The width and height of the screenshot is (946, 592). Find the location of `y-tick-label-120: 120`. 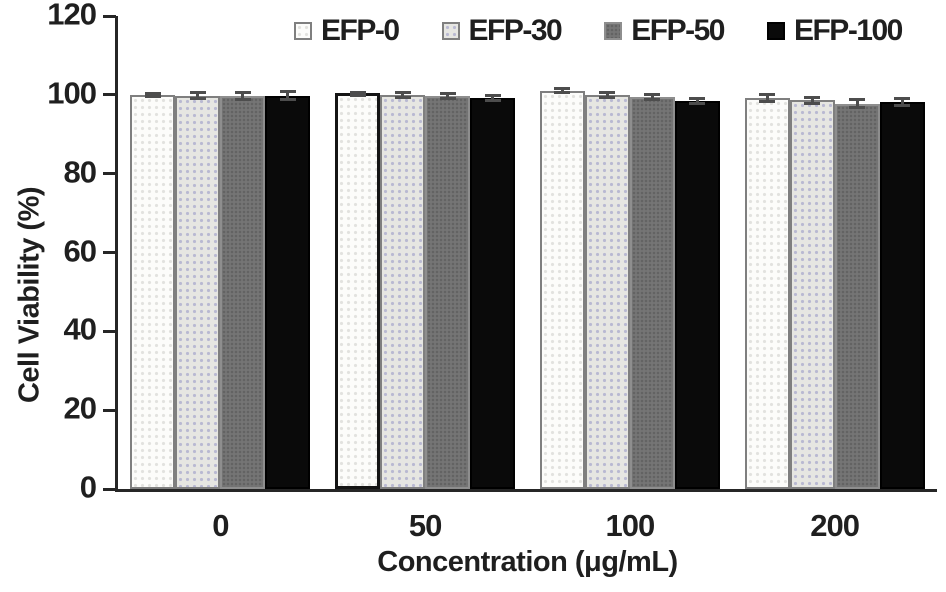

y-tick-label-120: 120 is located at coordinates (72, 16).